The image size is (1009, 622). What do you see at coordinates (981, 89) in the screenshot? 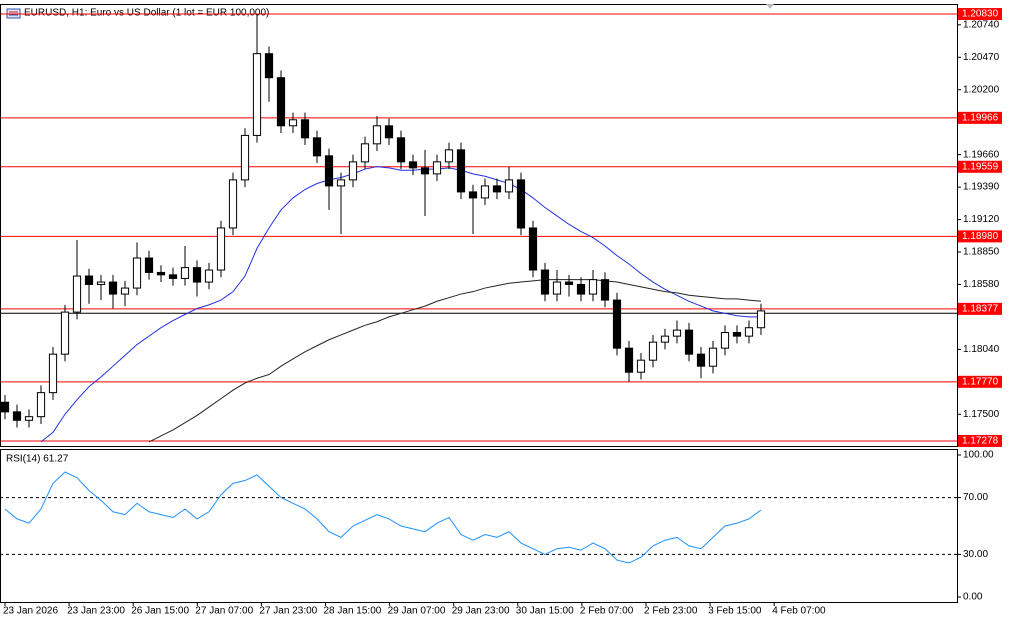
I see `y-tick-label: 1.20200` at bounding box center [981, 89].